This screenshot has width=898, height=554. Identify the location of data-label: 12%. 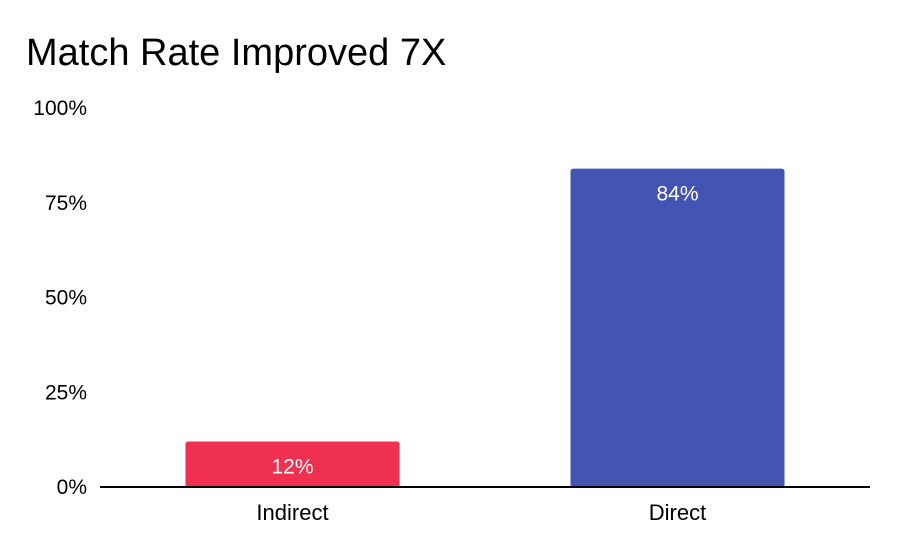
(292, 467).